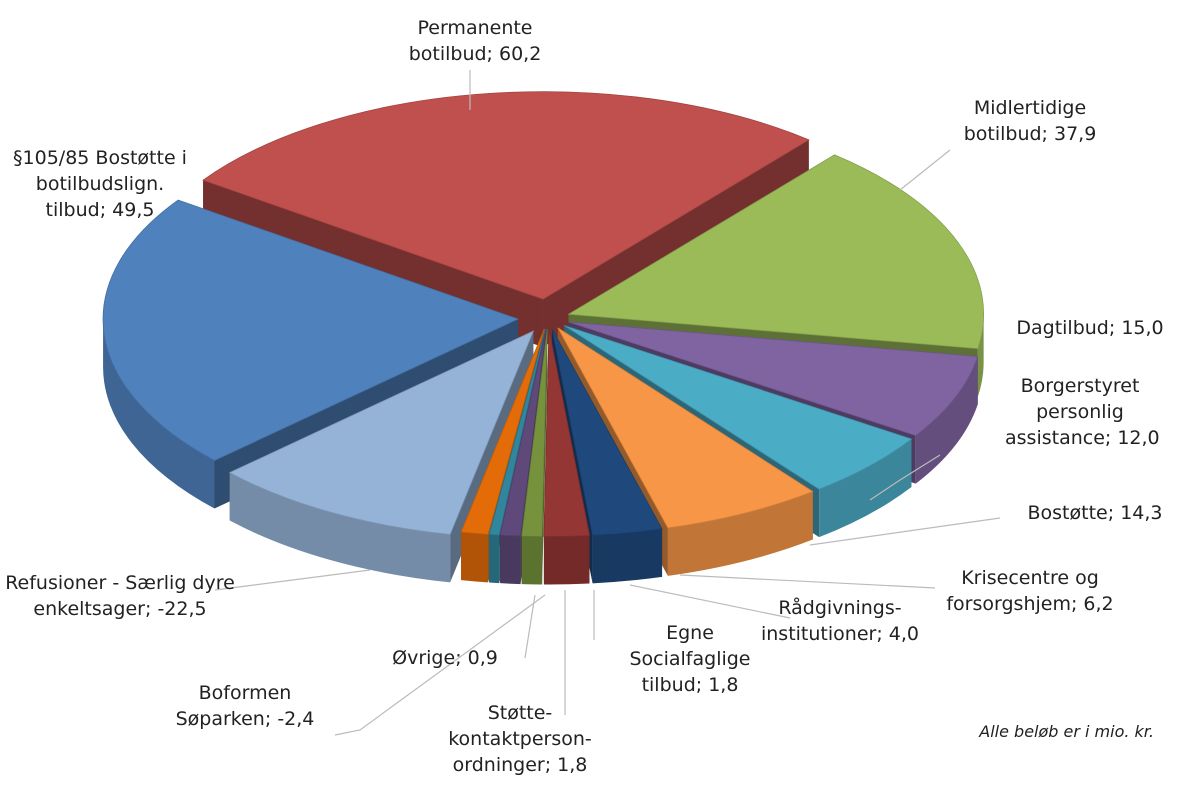 The height and width of the screenshot is (785, 1194). I want to click on label-name: Borgerstyret personlig assistance, so click(1072, 412).